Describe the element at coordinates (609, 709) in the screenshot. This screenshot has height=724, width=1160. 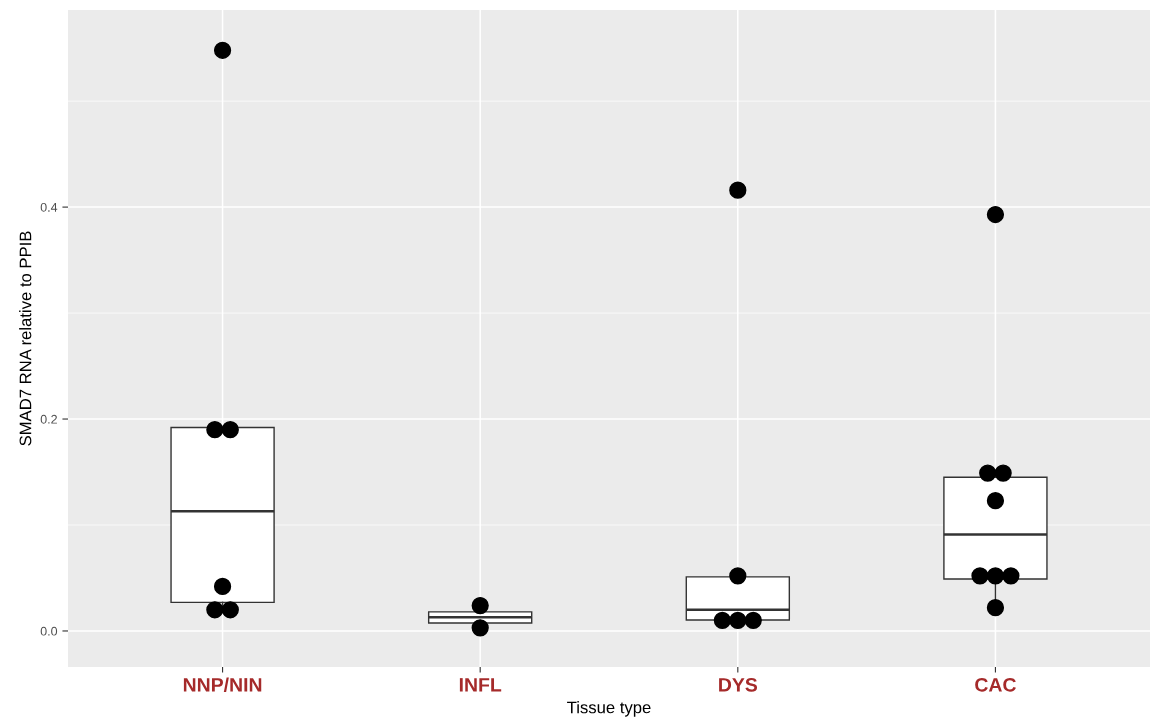
I see `x-axis-title: Tissue type` at that location.